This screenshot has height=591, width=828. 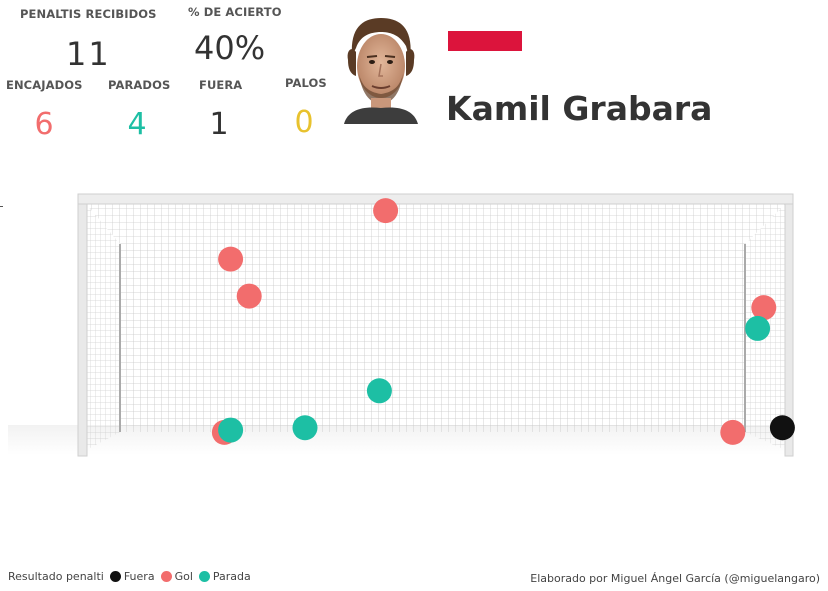 What do you see at coordinates (44, 85) in the screenshot?
I see `conceded-label: ENCAJADOS` at bounding box center [44, 85].